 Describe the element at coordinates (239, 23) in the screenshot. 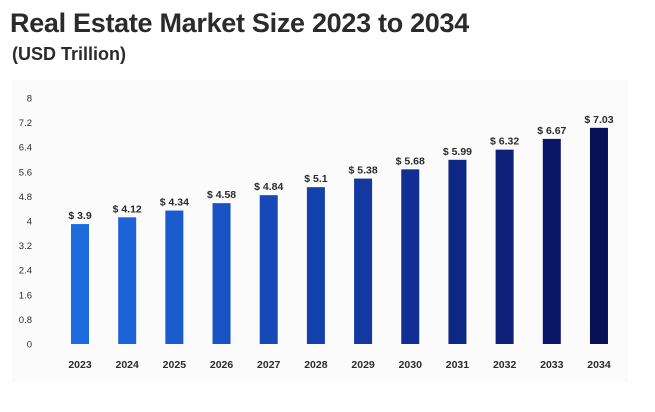

I see `chart-title: Real Estate Market Size 2023 to 2034` at that location.